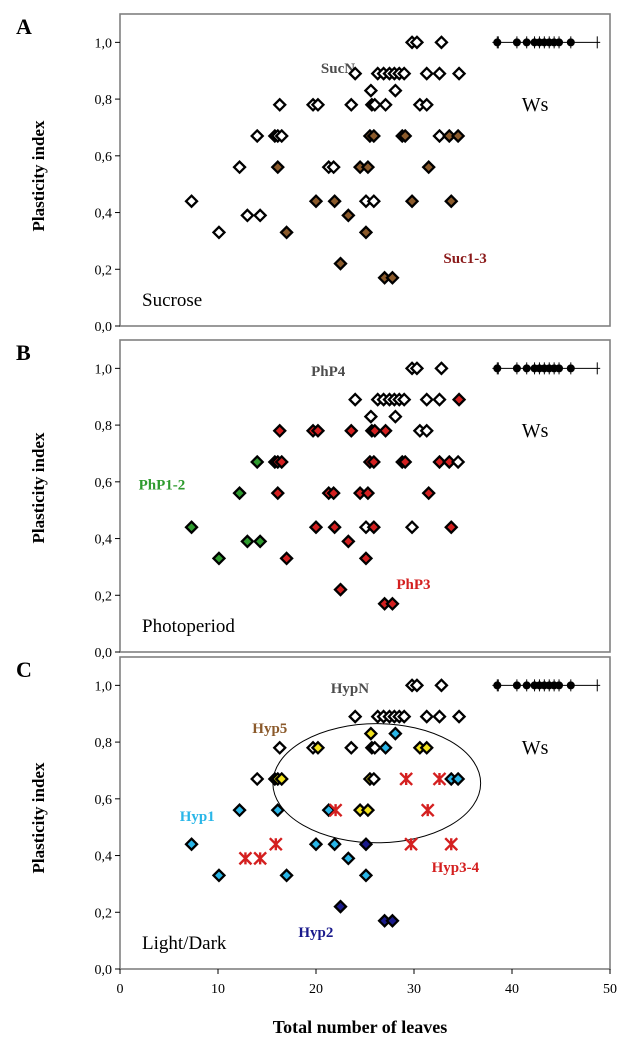  I want to click on ws-label-c: Ws, so click(535, 748).